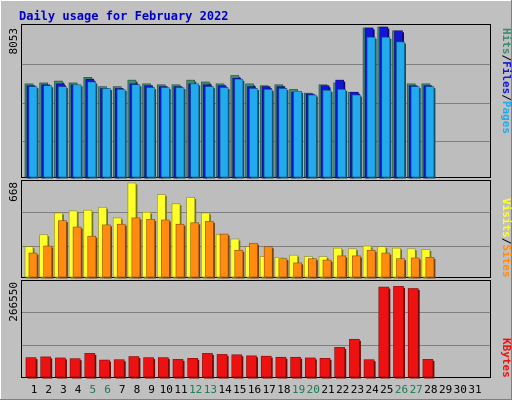 Image resolution: width=512 pixels, height=400 pixels. Describe the element at coordinates (13, 41) in the screenshot. I see `panel-top-max-label: 8053` at that location.